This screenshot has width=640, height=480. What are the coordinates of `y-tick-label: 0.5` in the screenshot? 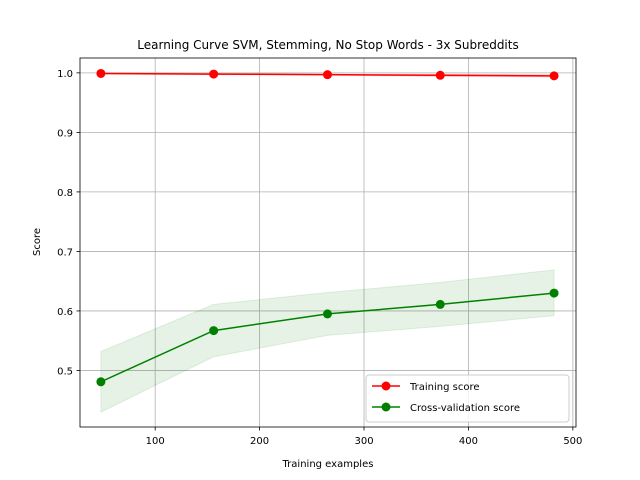 It's located at (65, 371).